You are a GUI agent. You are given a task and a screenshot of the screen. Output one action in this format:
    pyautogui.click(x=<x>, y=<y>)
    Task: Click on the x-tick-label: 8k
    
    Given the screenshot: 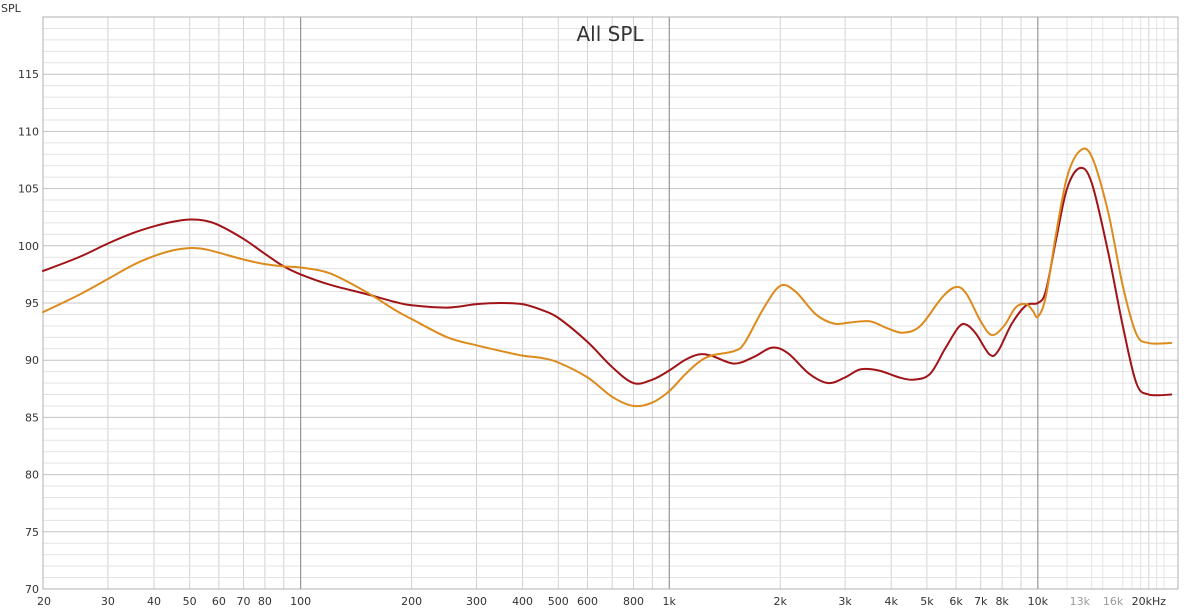 What is the action you would take?
    pyautogui.click(x=1002, y=601)
    